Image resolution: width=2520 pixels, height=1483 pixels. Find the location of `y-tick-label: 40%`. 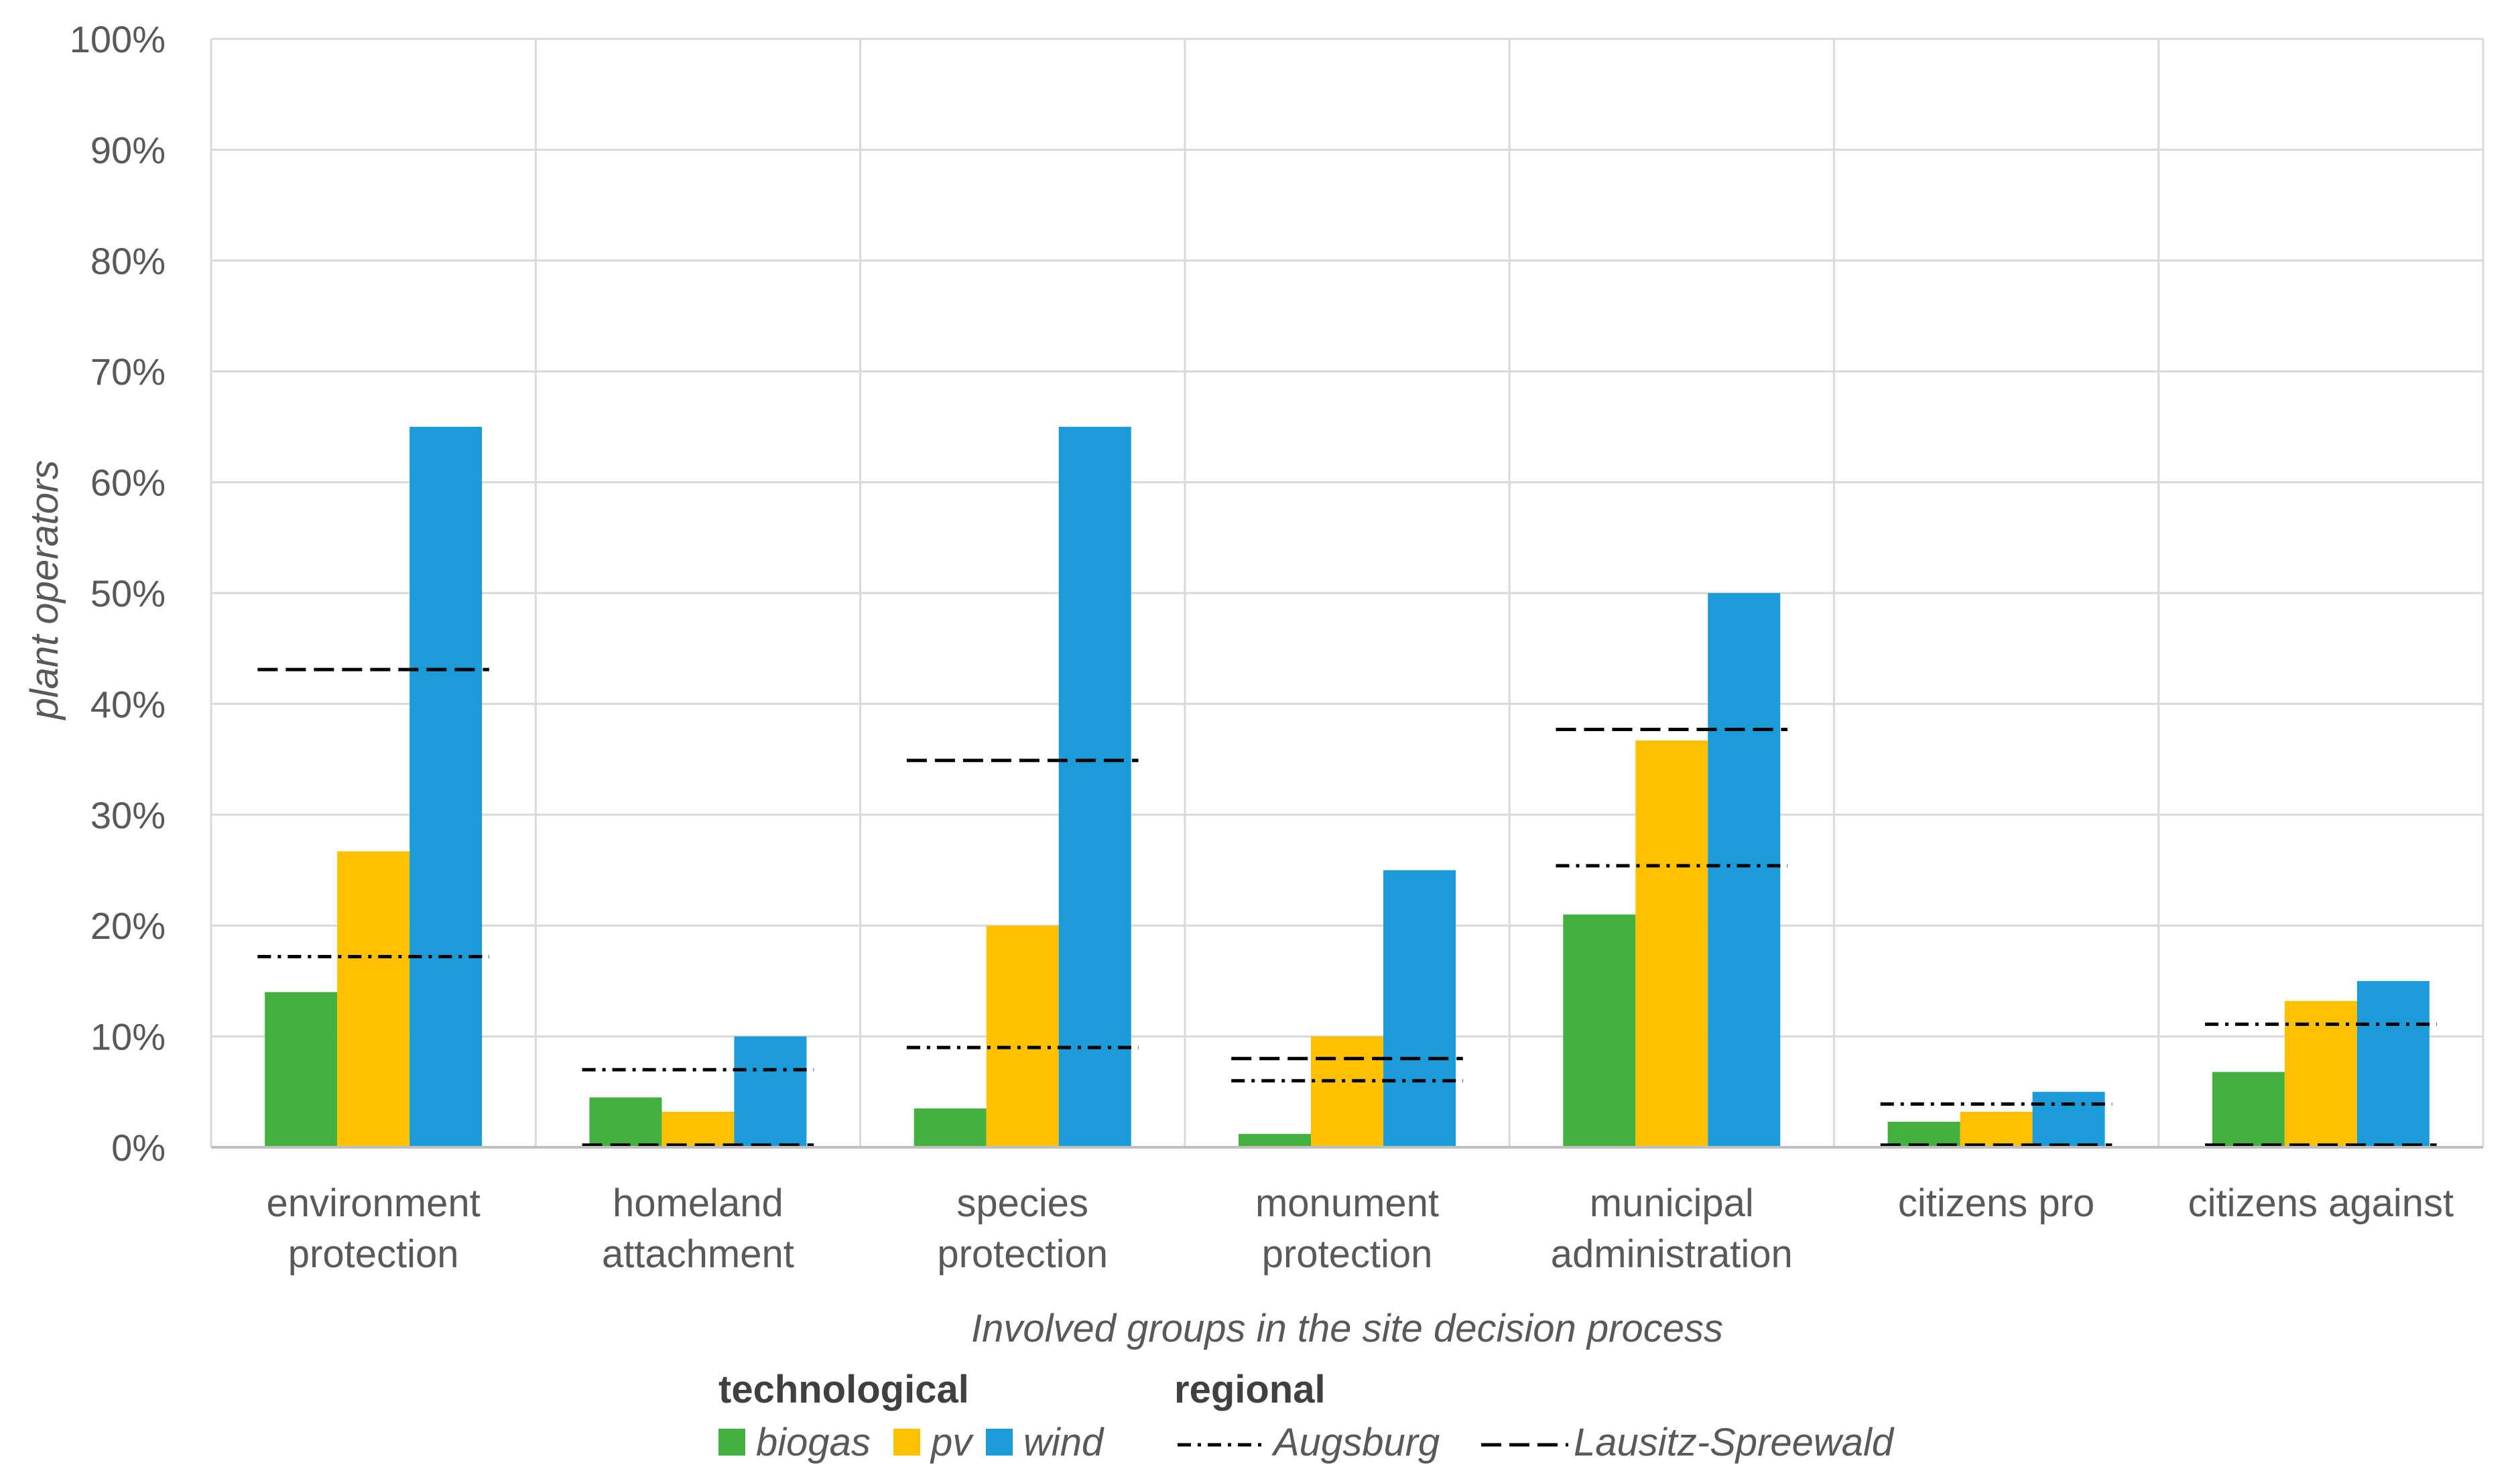

y-tick-label: 40% is located at coordinates (128, 704).